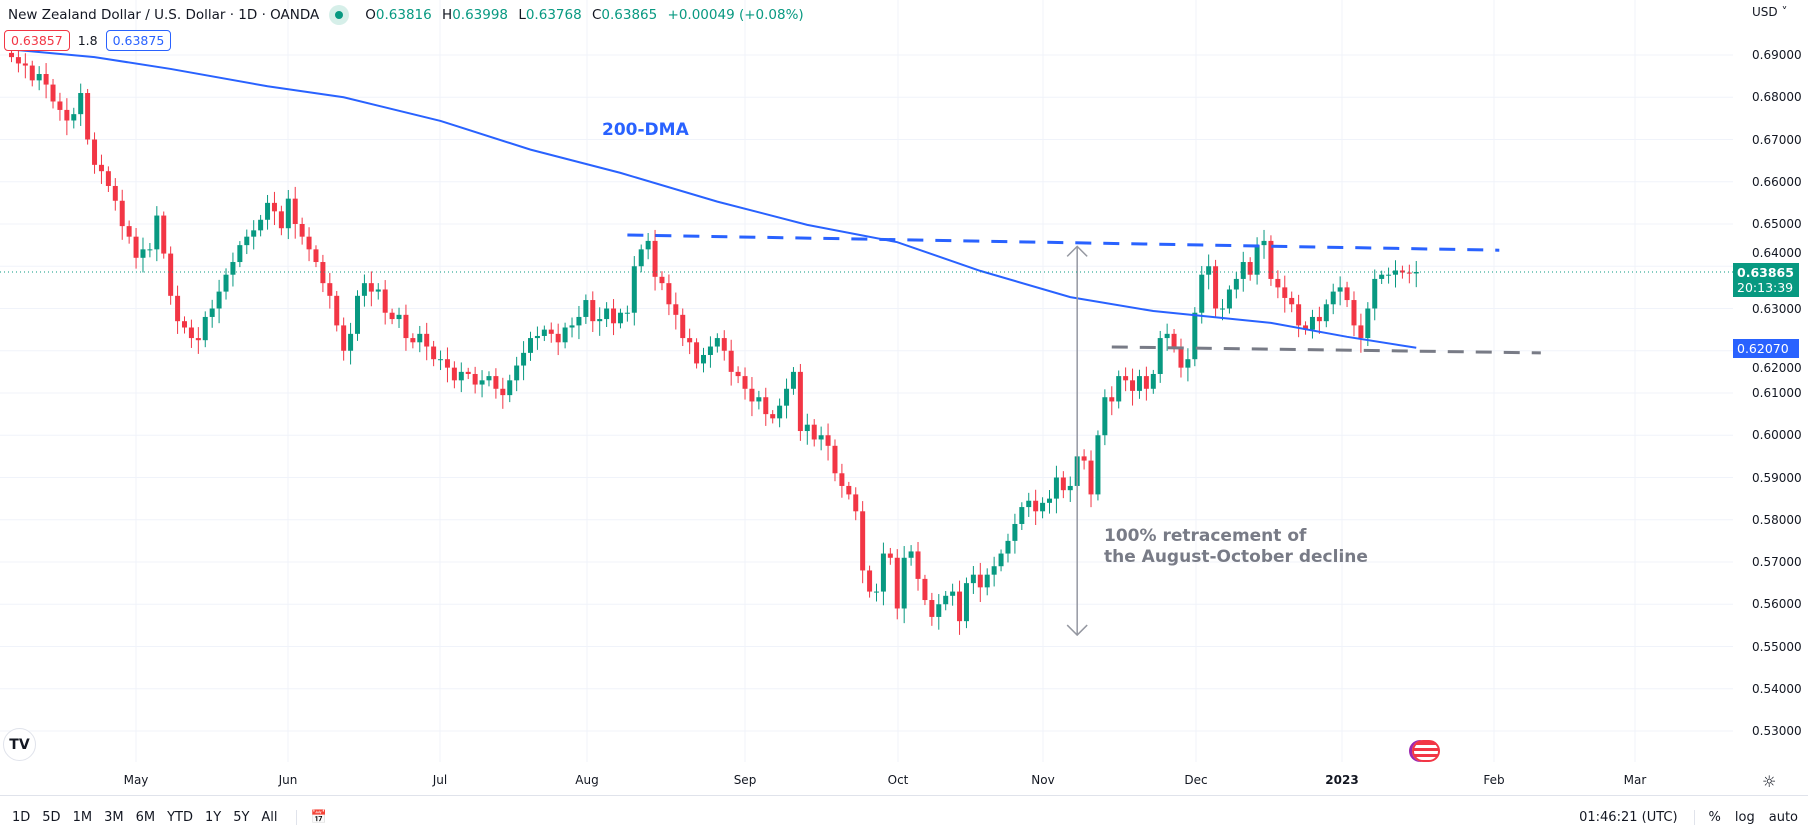 The width and height of the screenshot is (1808, 829). Describe the element at coordinates (1783, 817) in the screenshot. I see `auto-toggle: auto` at that location.